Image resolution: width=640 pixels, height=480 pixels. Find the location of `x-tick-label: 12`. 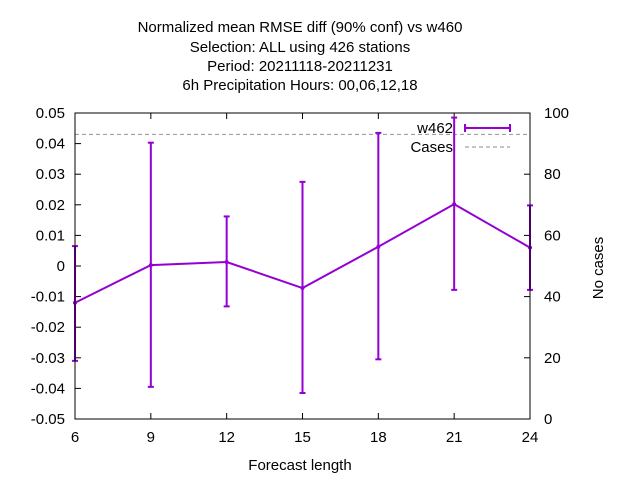

x-tick-label: 12 is located at coordinates (226, 437).